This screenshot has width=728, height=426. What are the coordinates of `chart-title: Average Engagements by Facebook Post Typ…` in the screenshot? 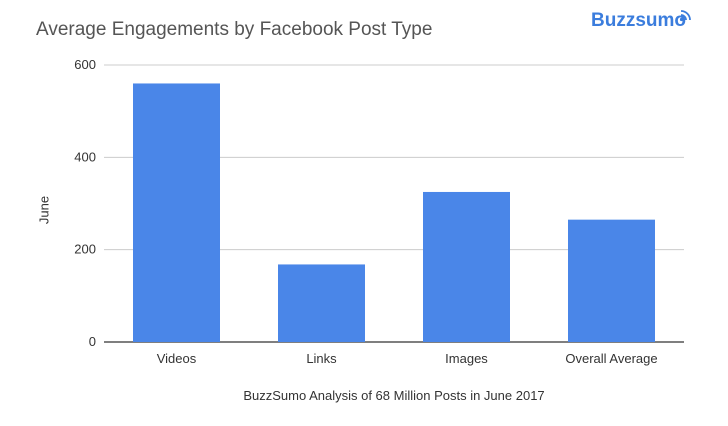 It's located at (234, 29).